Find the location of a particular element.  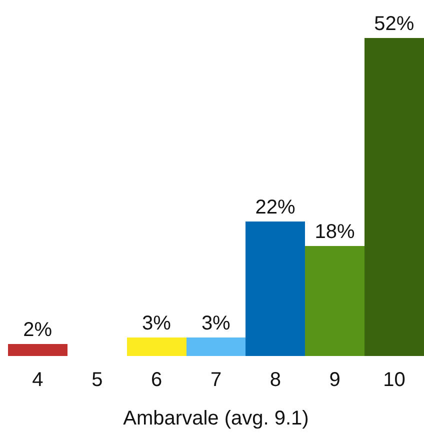

data-label: 2% is located at coordinates (37, 329).